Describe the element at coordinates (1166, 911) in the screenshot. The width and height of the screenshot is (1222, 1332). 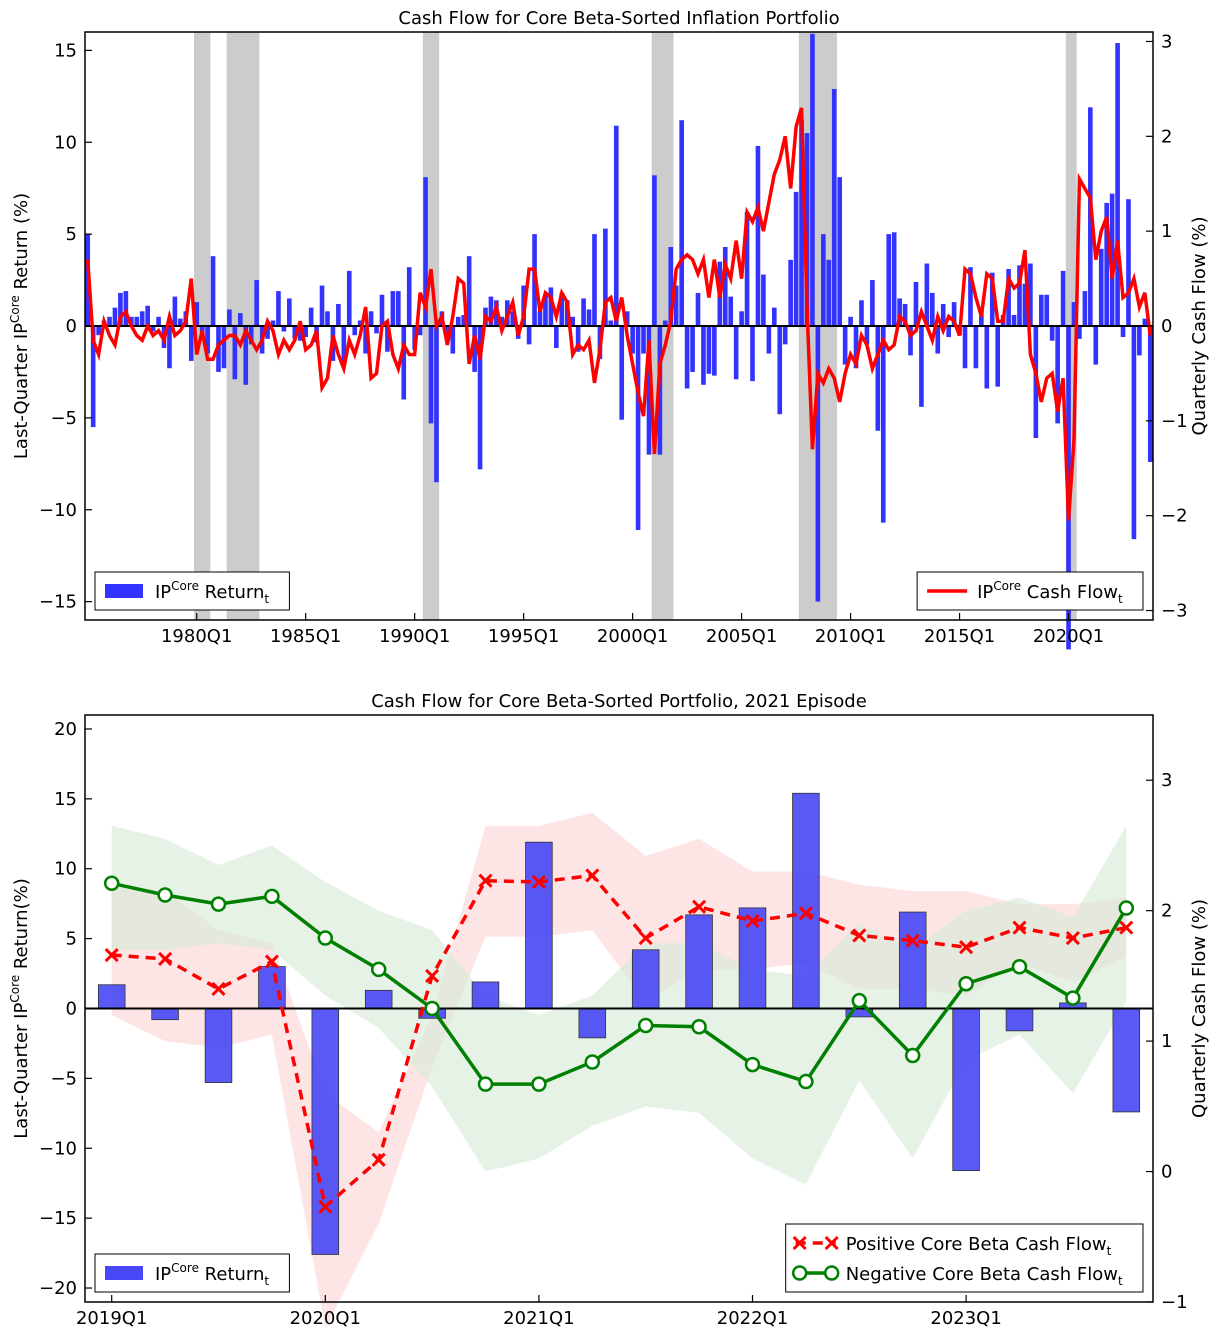
I see `y2-tick-label: 2` at that location.